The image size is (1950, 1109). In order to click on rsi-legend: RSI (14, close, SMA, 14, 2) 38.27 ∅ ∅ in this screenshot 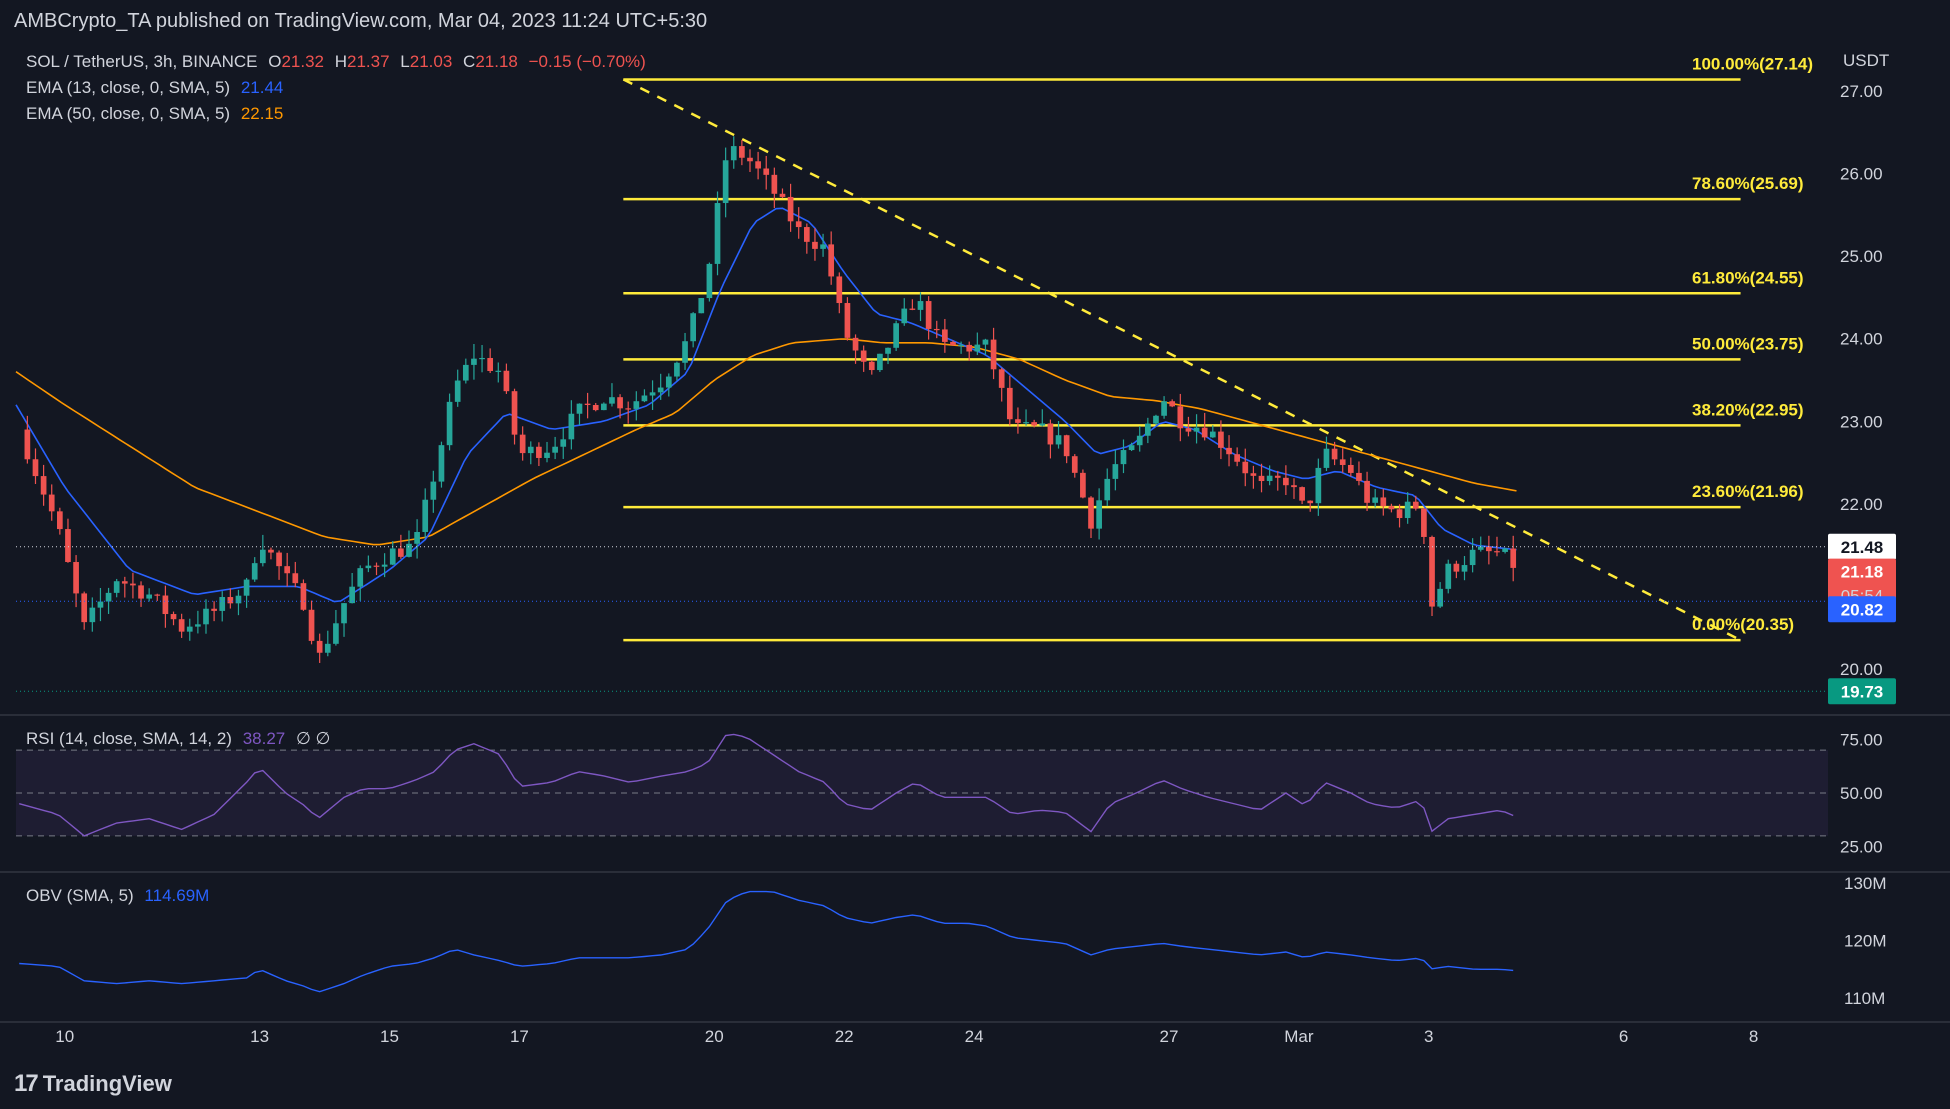, I will do `click(181, 739)`.